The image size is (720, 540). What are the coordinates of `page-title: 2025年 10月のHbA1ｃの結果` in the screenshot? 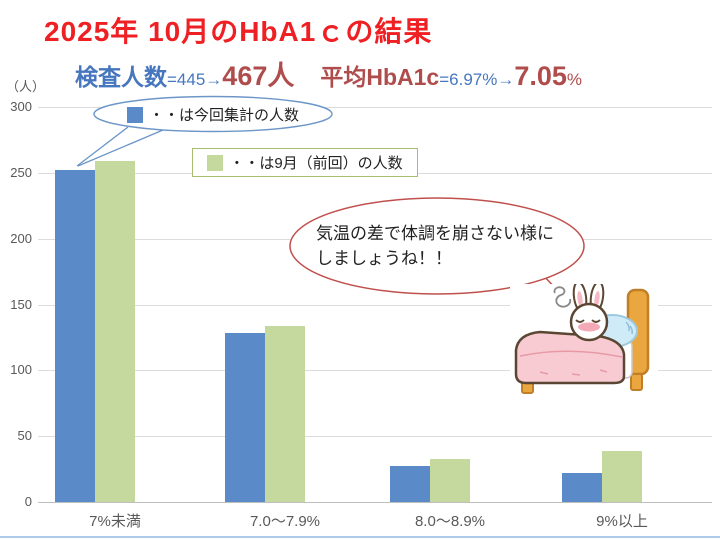 It's located at (238, 31).